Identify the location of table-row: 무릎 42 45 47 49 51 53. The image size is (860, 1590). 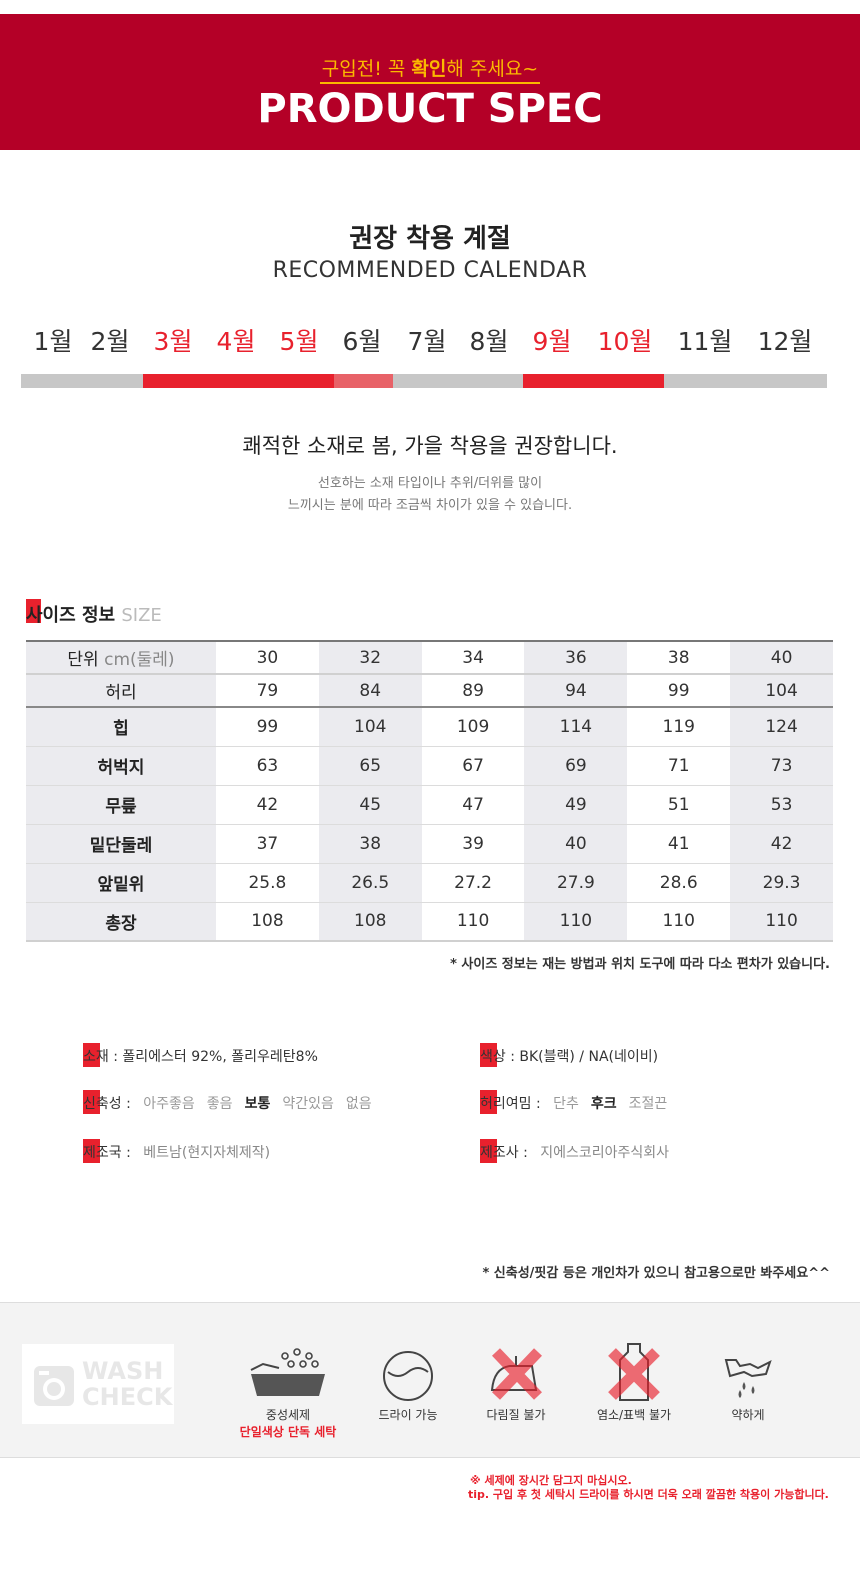
(429, 805).